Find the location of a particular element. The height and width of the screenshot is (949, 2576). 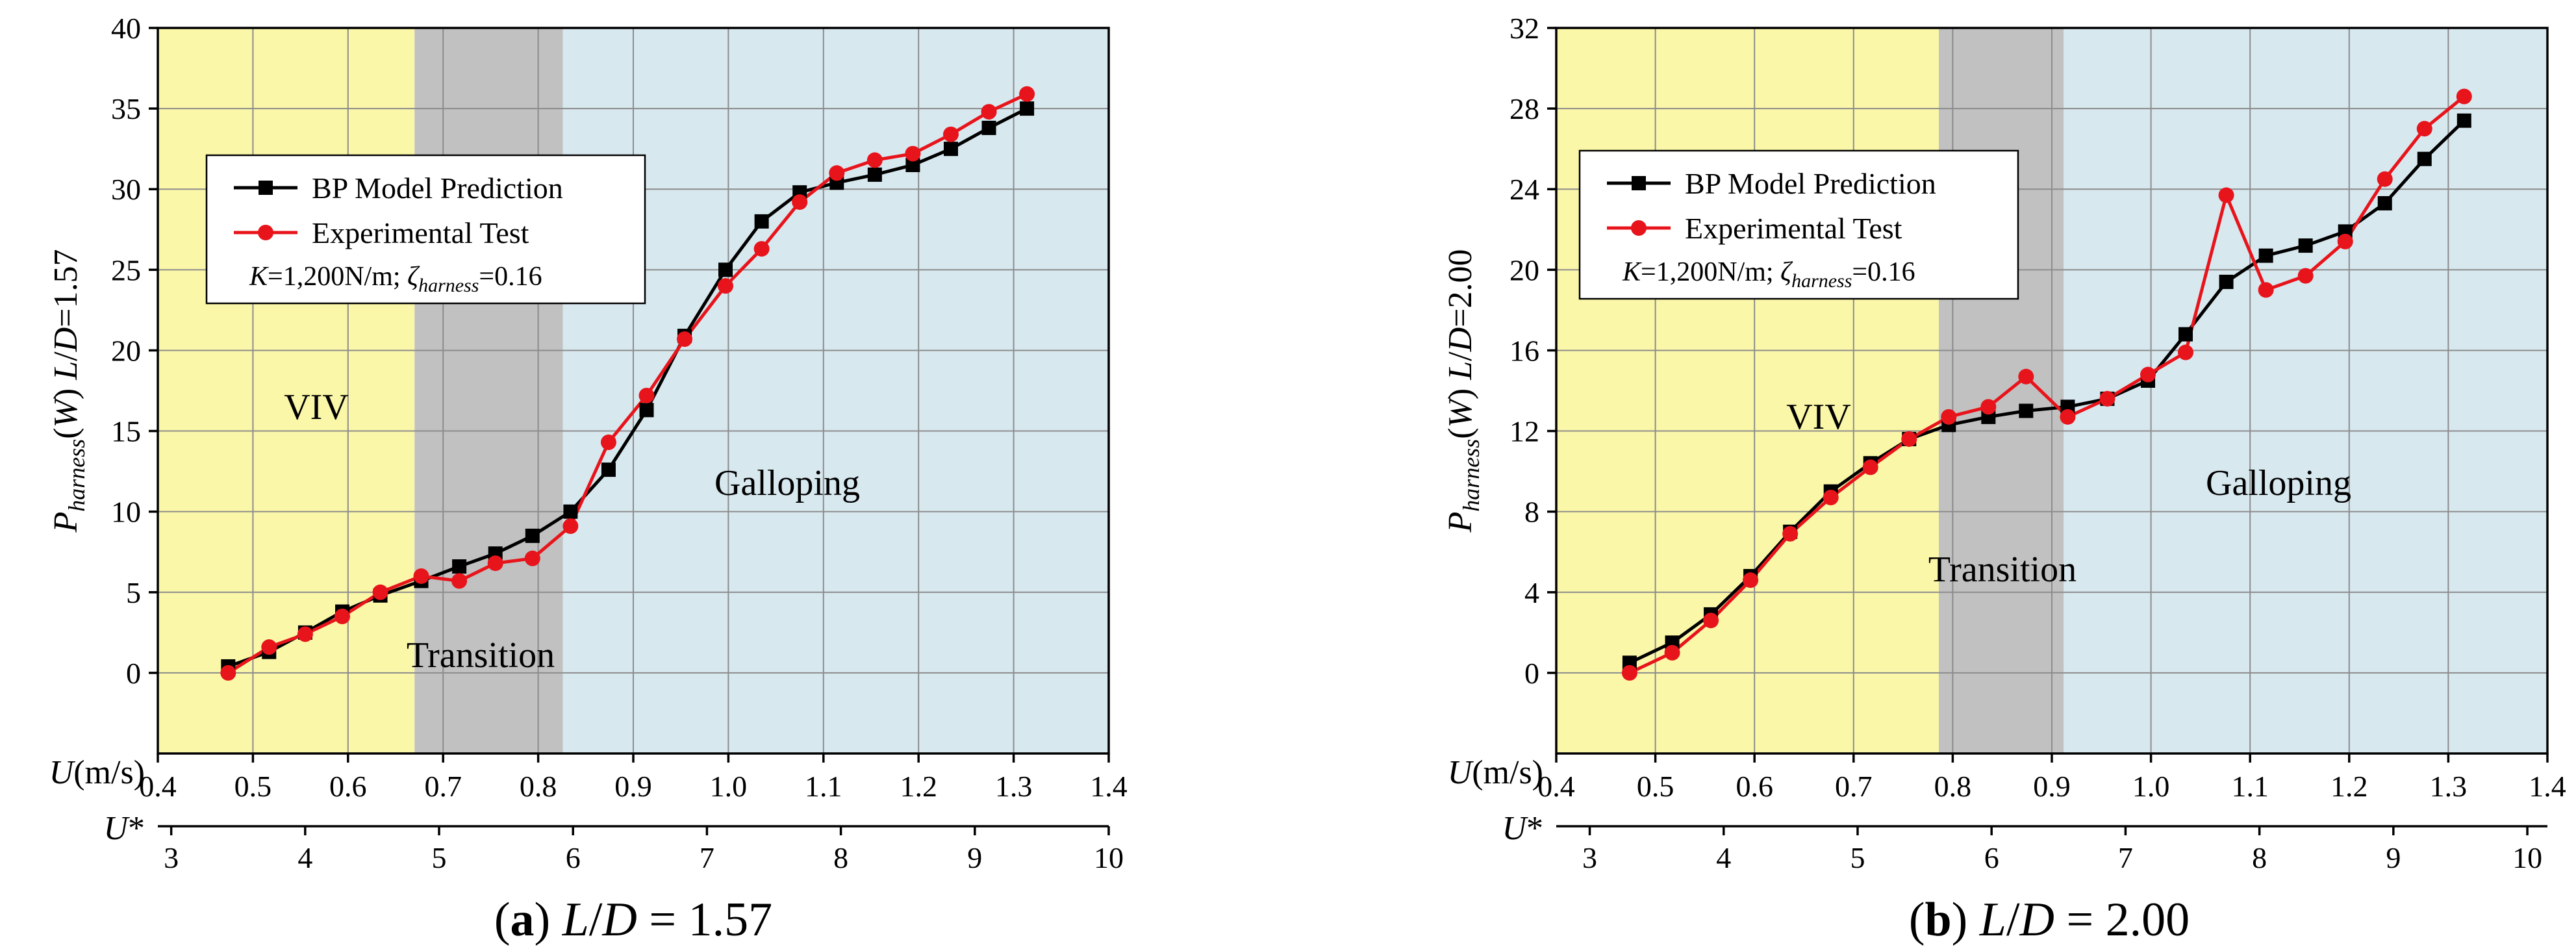

x-tick-labels-a: 0.4 0.5 0.6 0.7 0.8 0.9 1.0 1.1 1.2 1.3 1.4 is located at coordinates (633, 786).